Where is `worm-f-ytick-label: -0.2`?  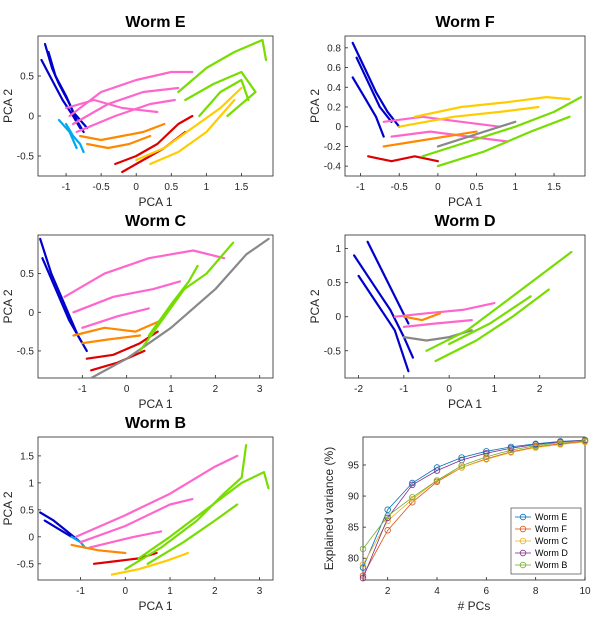
worm-f-ytick-label: -0.2 is located at coordinates (333, 147).